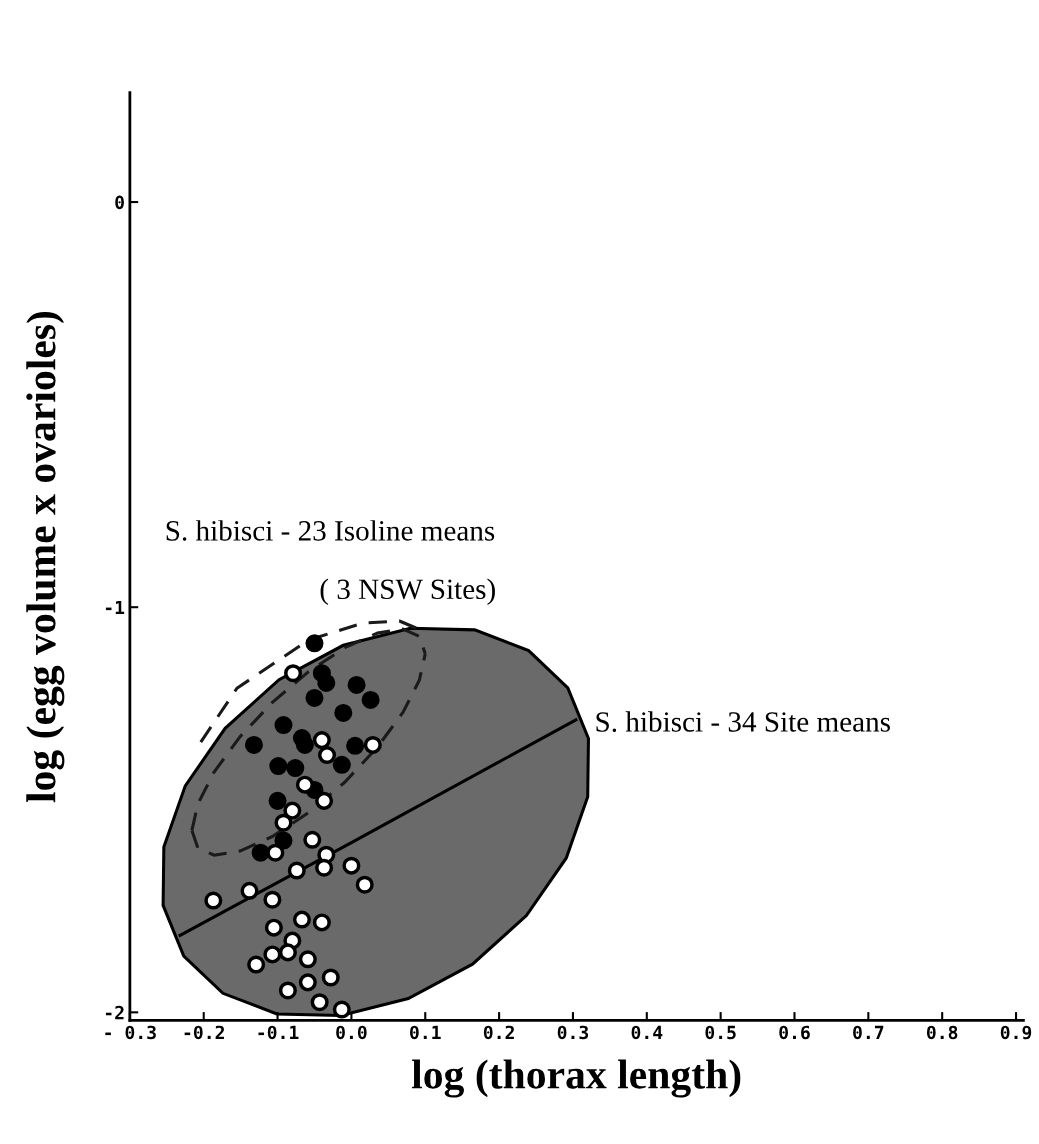 The width and height of the screenshot is (1039, 1144). I want to click on x-tick-label: 0.6, so click(794, 1032).